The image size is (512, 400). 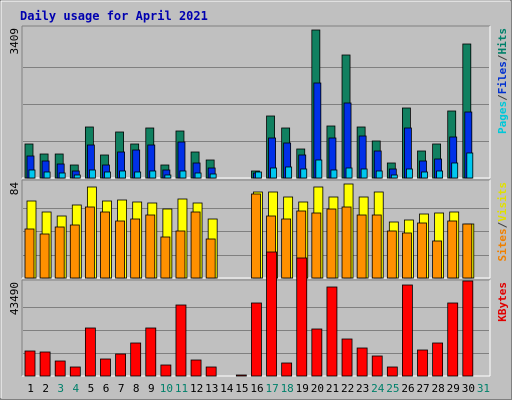 What do you see at coordinates (468, 388) in the screenshot?
I see `x-tick-label-30: 30` at bounding box center [468, 388].